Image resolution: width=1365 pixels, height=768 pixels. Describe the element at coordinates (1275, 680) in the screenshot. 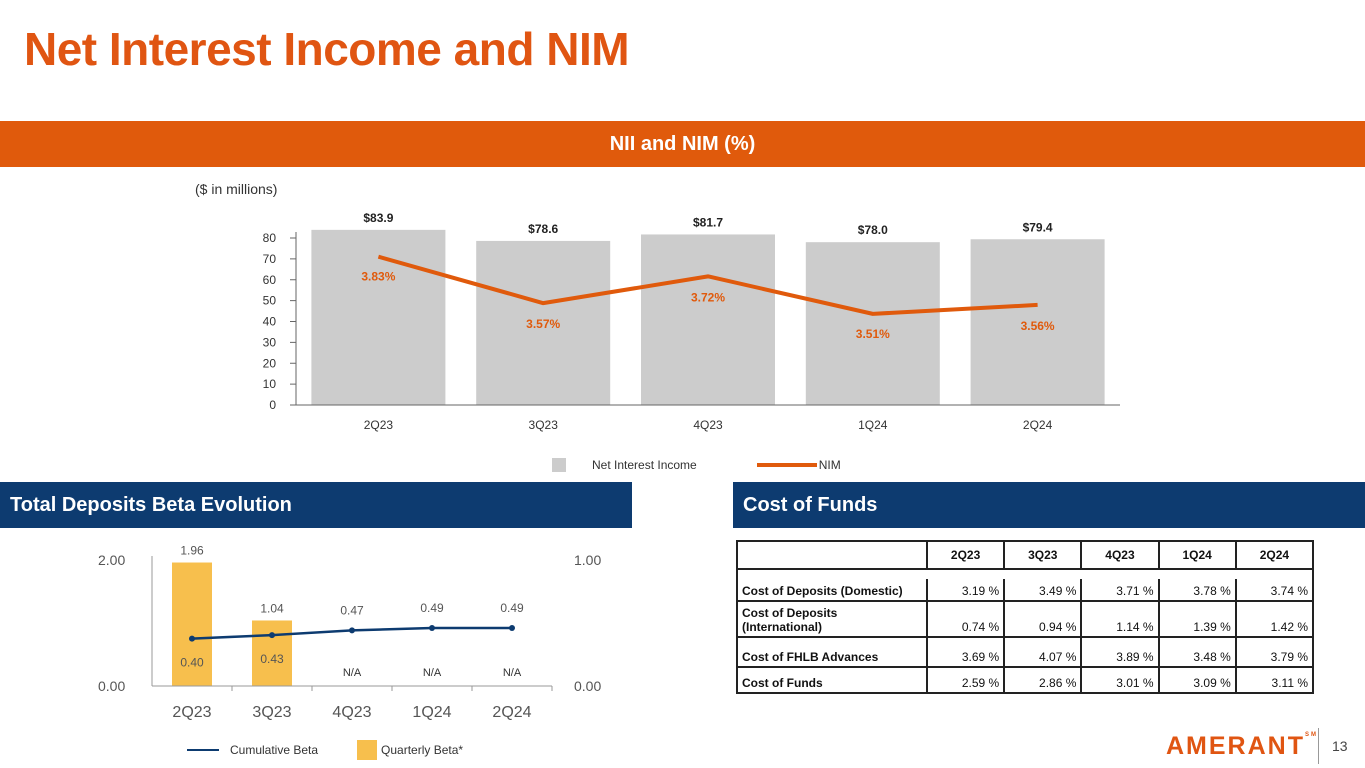

I see `table-cell: 3.11 %` at that location.